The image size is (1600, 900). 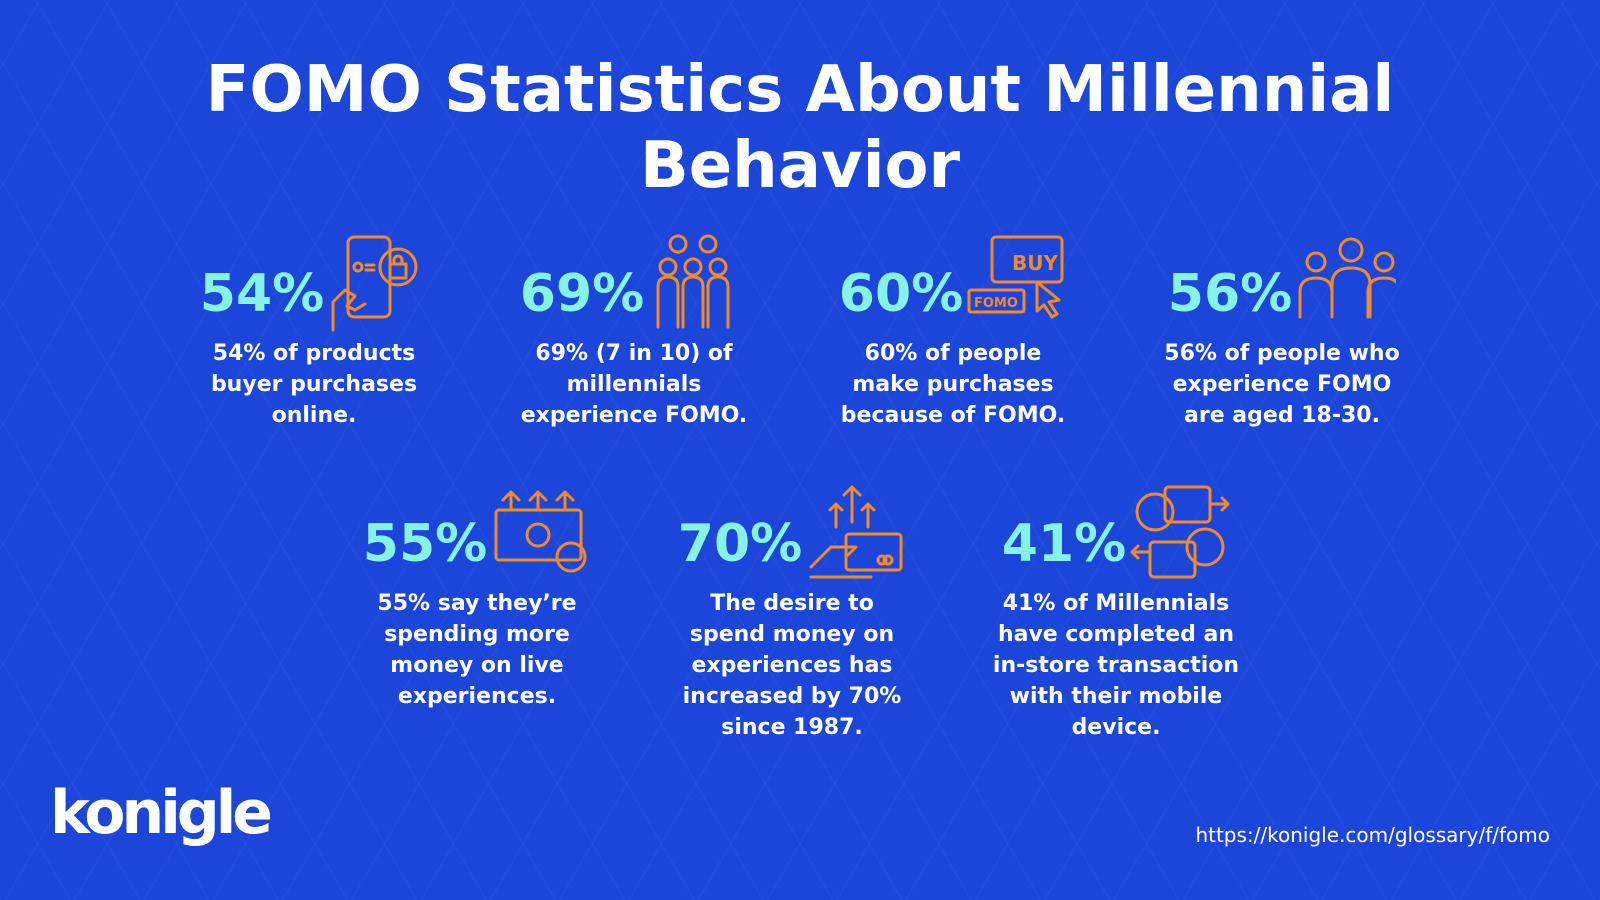 I want to click on stat-header: 70%, so click(x=792, y=530).